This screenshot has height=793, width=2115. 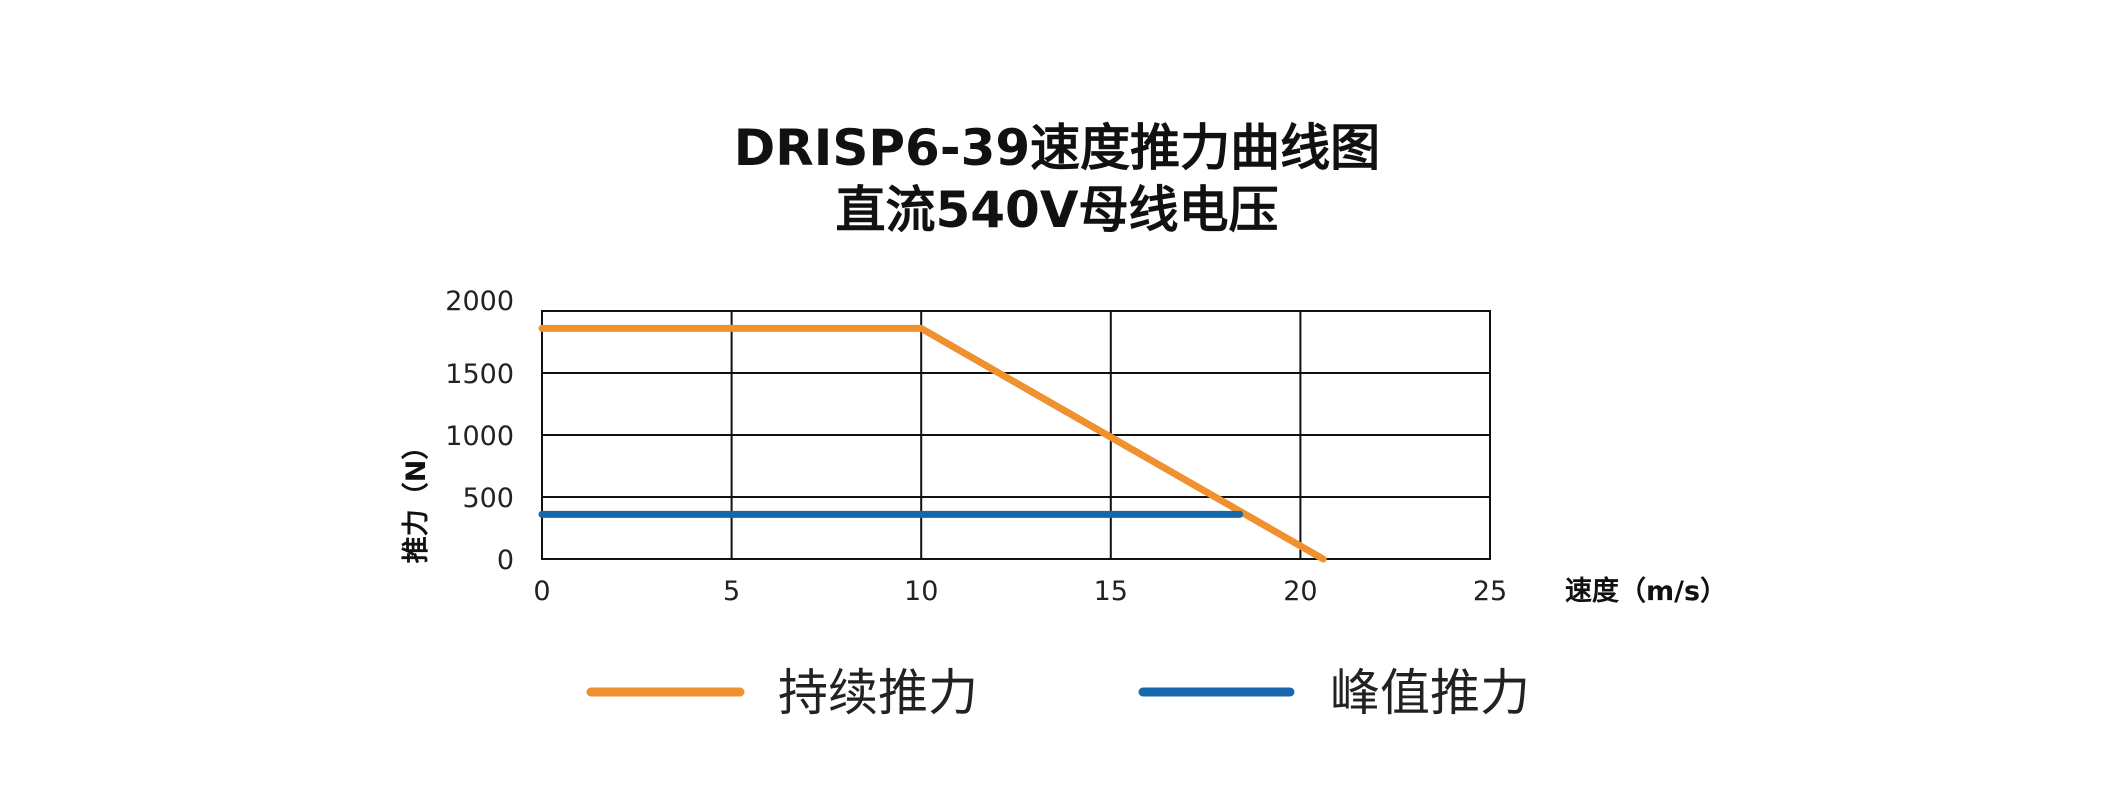 I want to click on x-tick-label: 20, so click(x=1300, y=591).